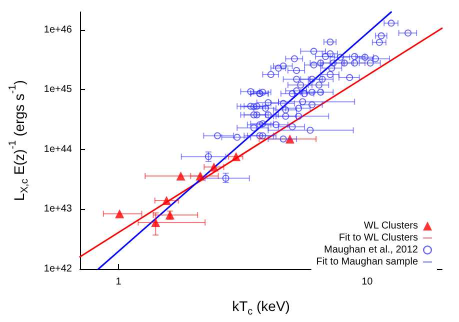 This screenshot has width=459, height=322. Describe the element at coordinates (58, 149) in the screenshot. I see `y-tick-label: 1e+44` at that location.